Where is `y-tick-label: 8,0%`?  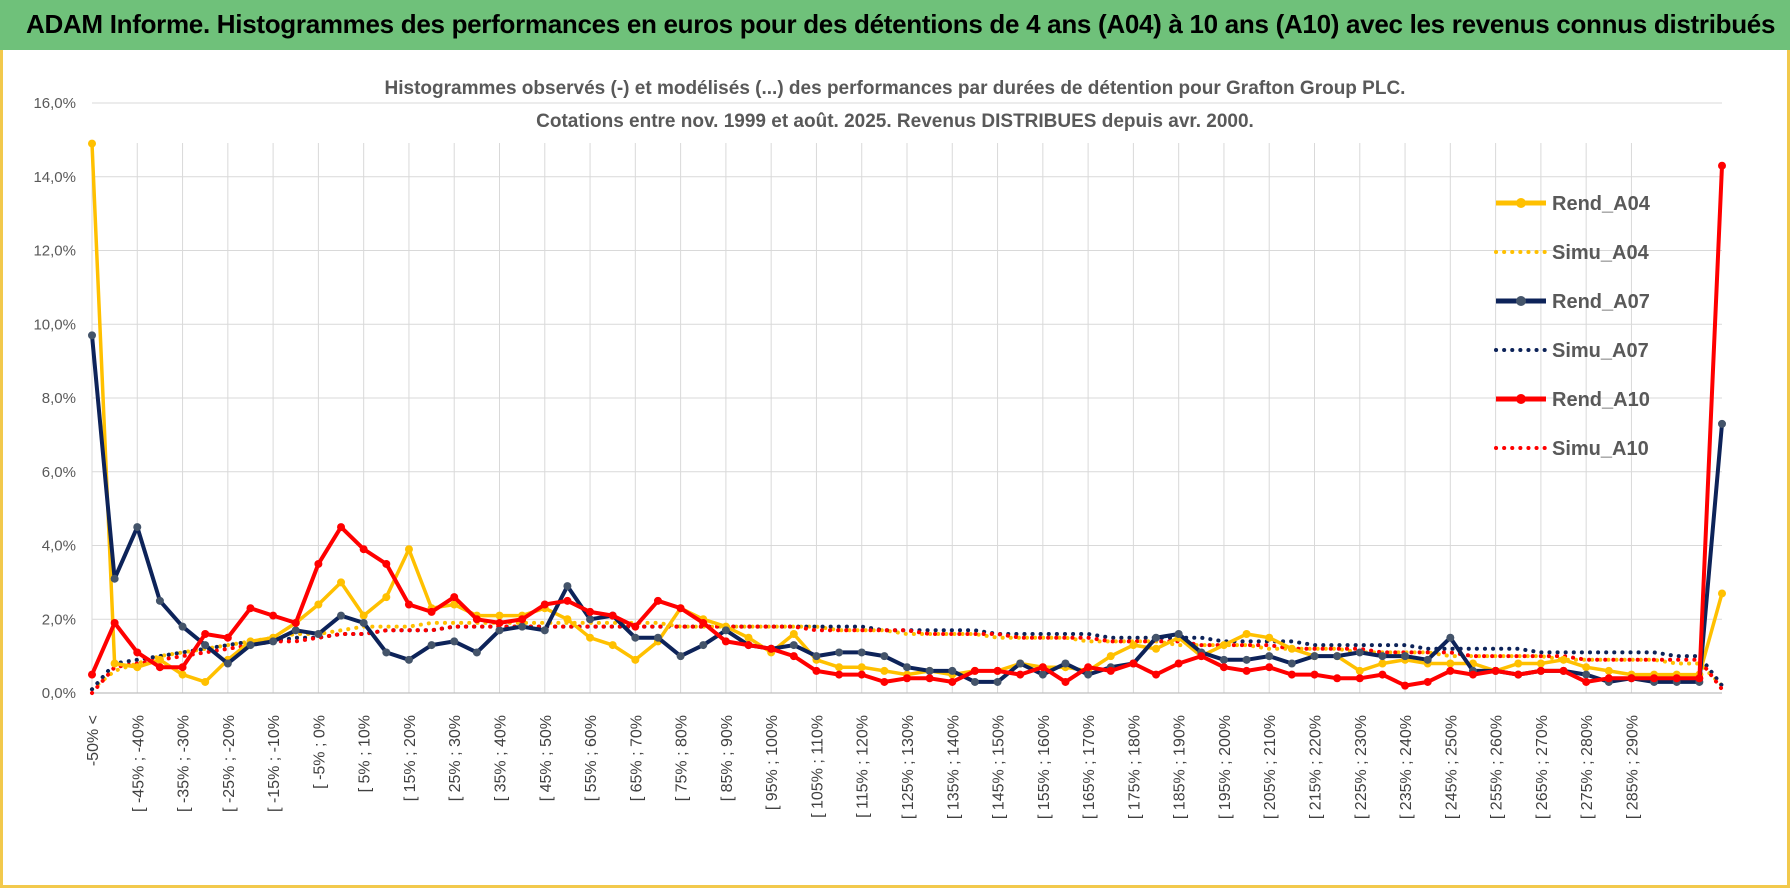
y-tick-label: 8,0% is located at coordinates (59, 398).